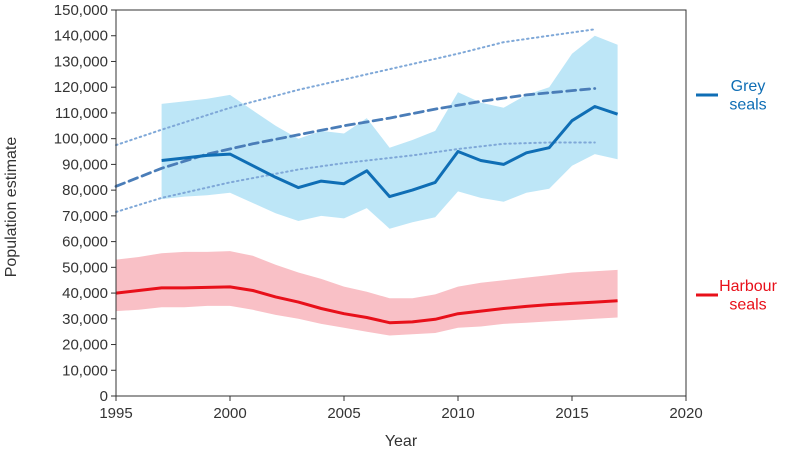  I want to click on y-tick-label: 110,000, so click(81, 113).